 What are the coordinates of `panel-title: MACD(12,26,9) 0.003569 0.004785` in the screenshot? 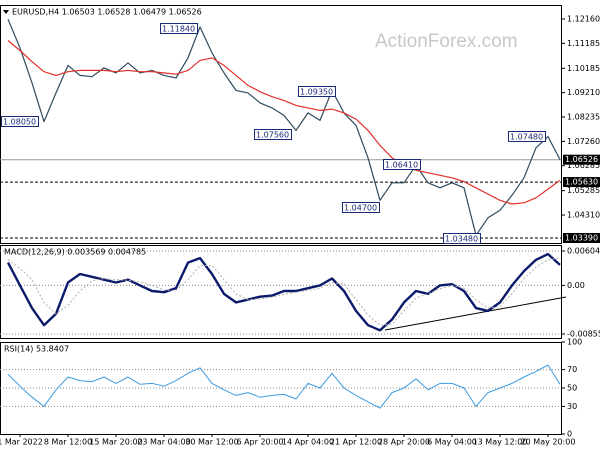 It's located at (75, 252).